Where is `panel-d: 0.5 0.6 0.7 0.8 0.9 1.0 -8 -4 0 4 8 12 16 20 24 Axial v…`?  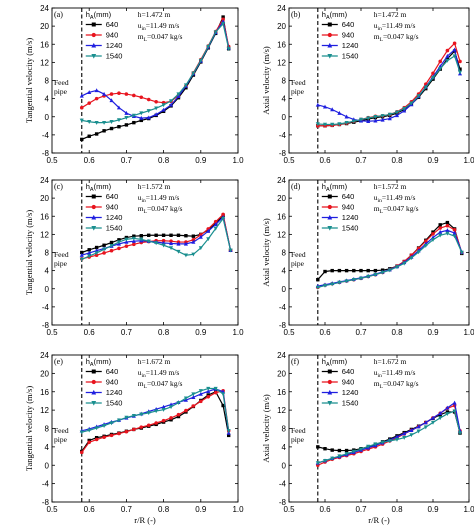
panel-d: 0.5 0.6 0.7 0.8 0.9 1.0 -8 -4 0 4 8 12 16 20 24 Axial v… is located at coordinates (367, 256).